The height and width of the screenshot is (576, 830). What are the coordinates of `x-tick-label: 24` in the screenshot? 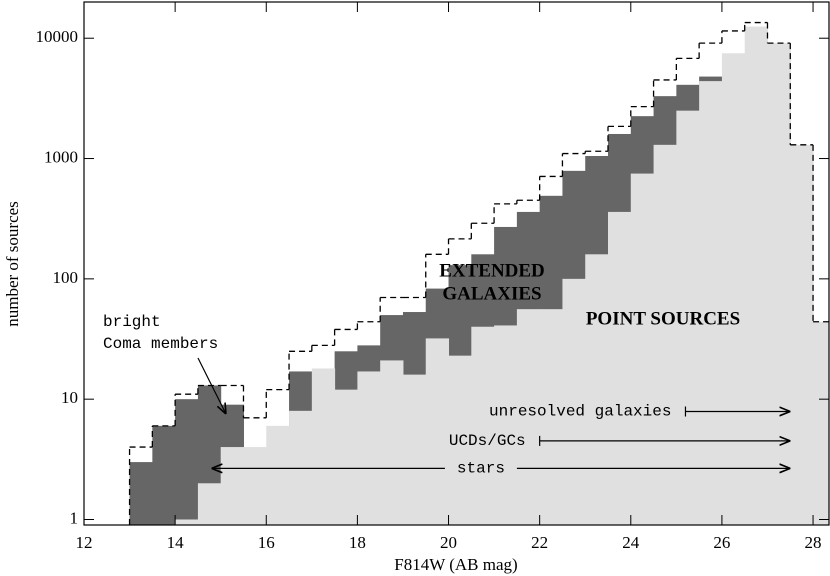 It's located at (631, 542).